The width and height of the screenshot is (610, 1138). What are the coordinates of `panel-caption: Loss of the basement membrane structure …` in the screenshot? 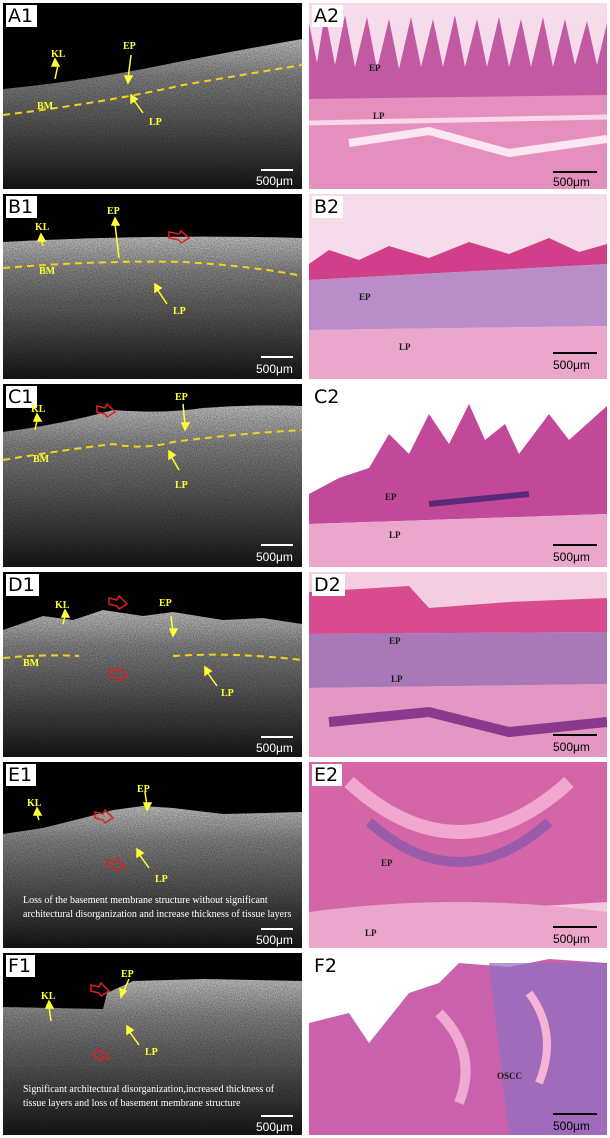 It's located at (157, 907).